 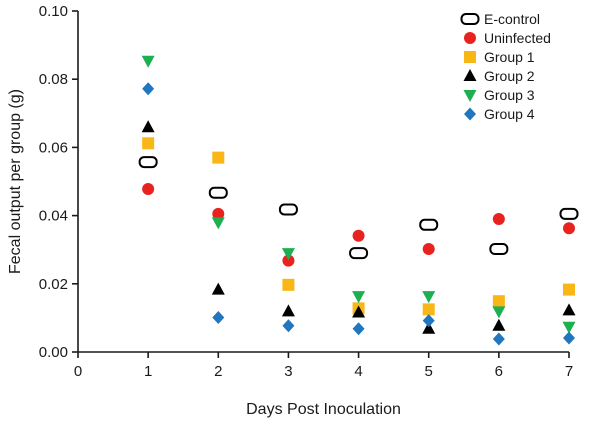 I want to click on legend-label: Uninfected, so click(x=517, y=38).